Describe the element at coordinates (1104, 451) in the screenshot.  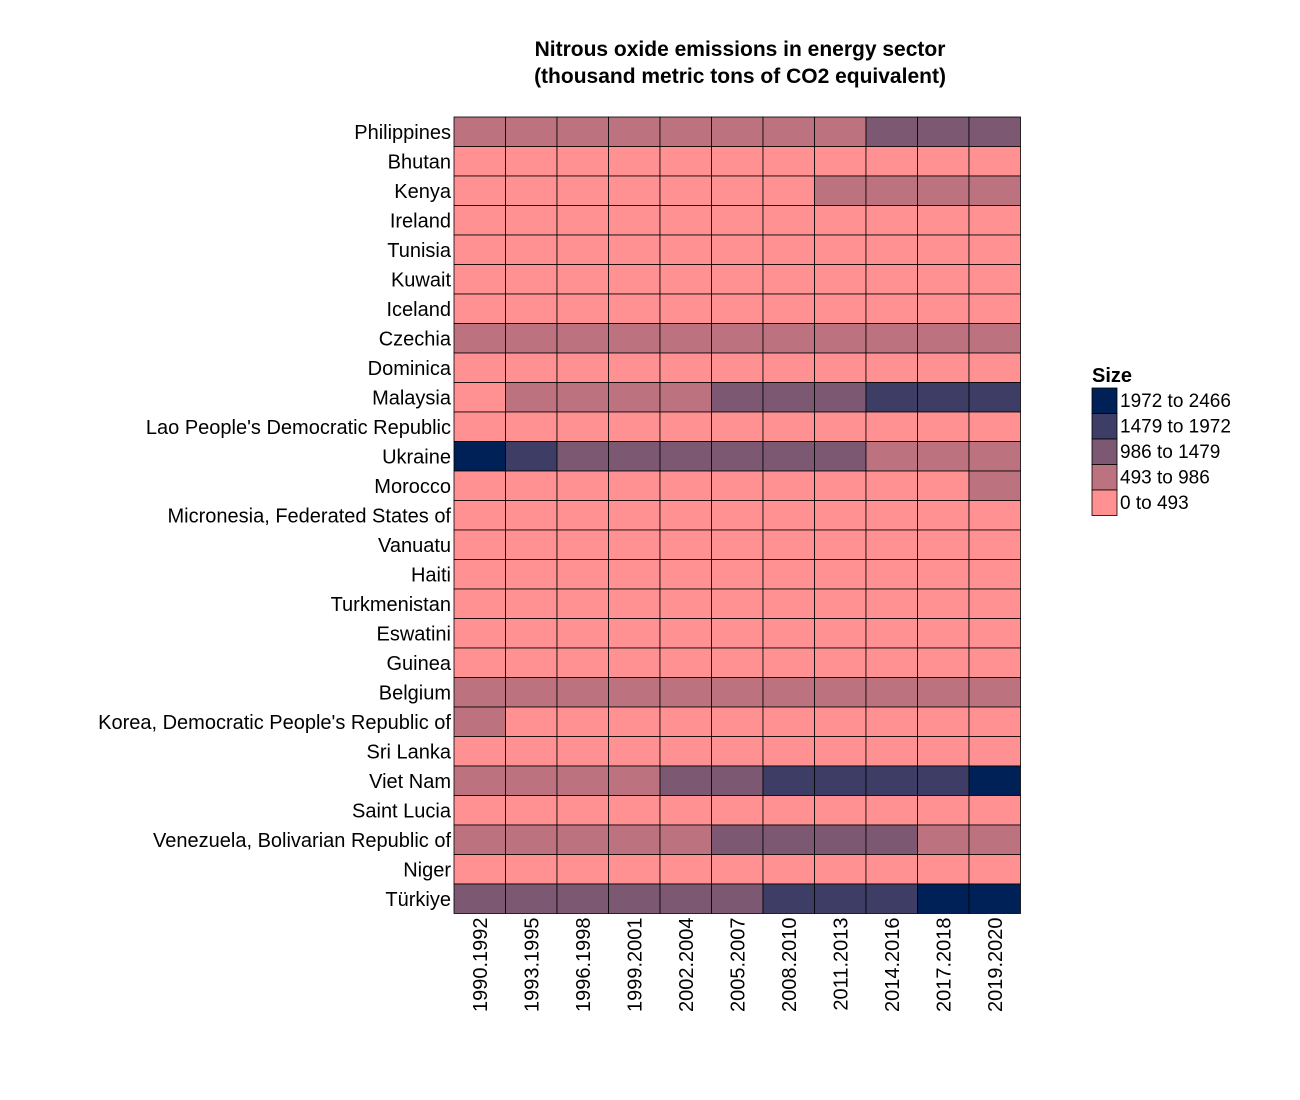
I see `legend-swatch` at that location.